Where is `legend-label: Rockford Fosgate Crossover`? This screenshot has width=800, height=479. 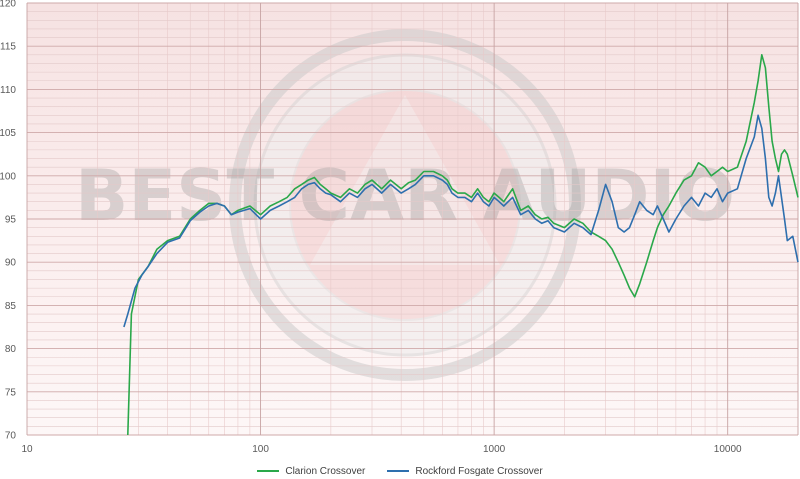
legend-label: Rockford Fosgate Crossover is located at coordinates (479, 471).